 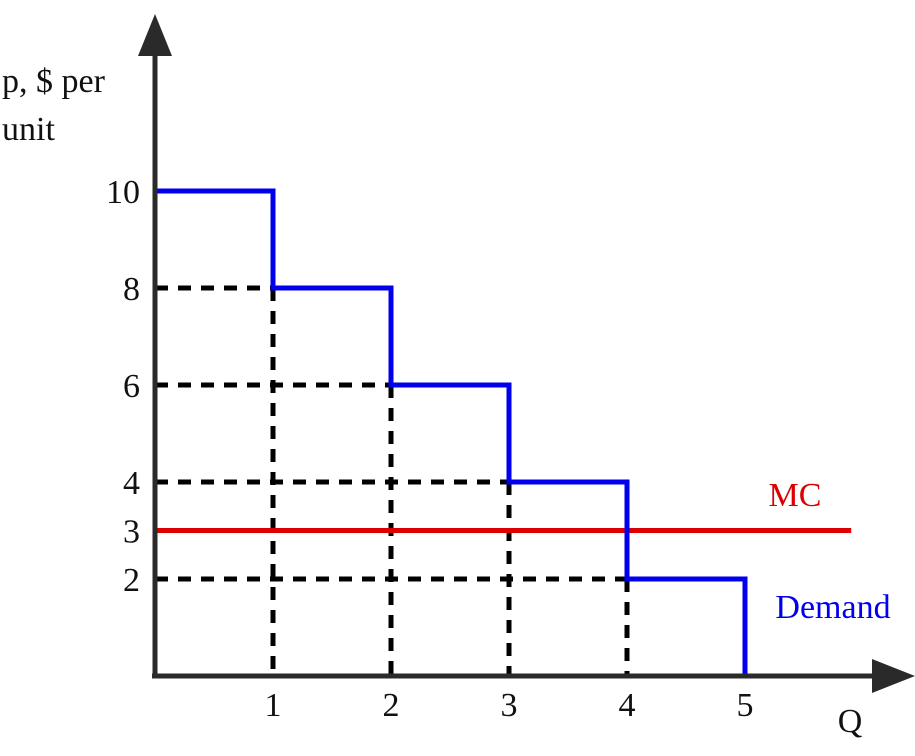 What do you see at coordinates (54, 81) in the screenshot?
I see `y-axis-label-line-1: p, $ per` at bounding box center [54, 81].